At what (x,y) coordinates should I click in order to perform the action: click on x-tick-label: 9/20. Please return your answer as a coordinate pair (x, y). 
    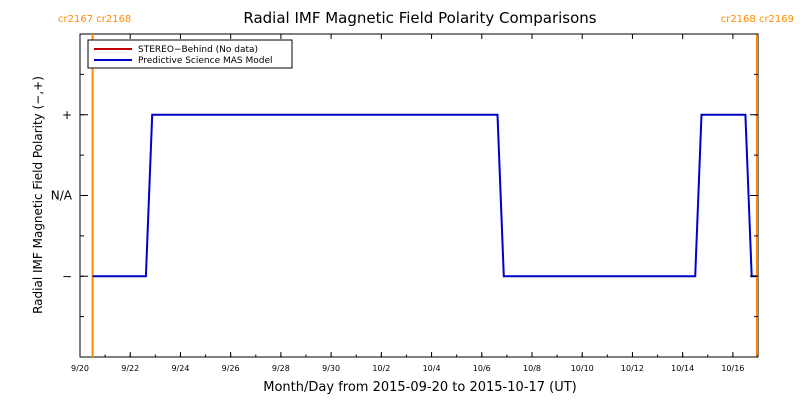
    Looking at the image, I should click on (80, 368).